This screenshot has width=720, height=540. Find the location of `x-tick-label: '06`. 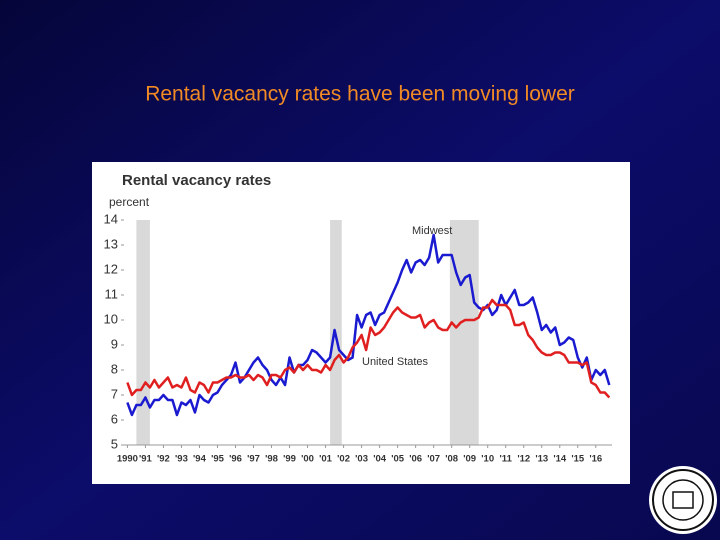

x-tick-label: '06 is located at coordinates (415, 459).